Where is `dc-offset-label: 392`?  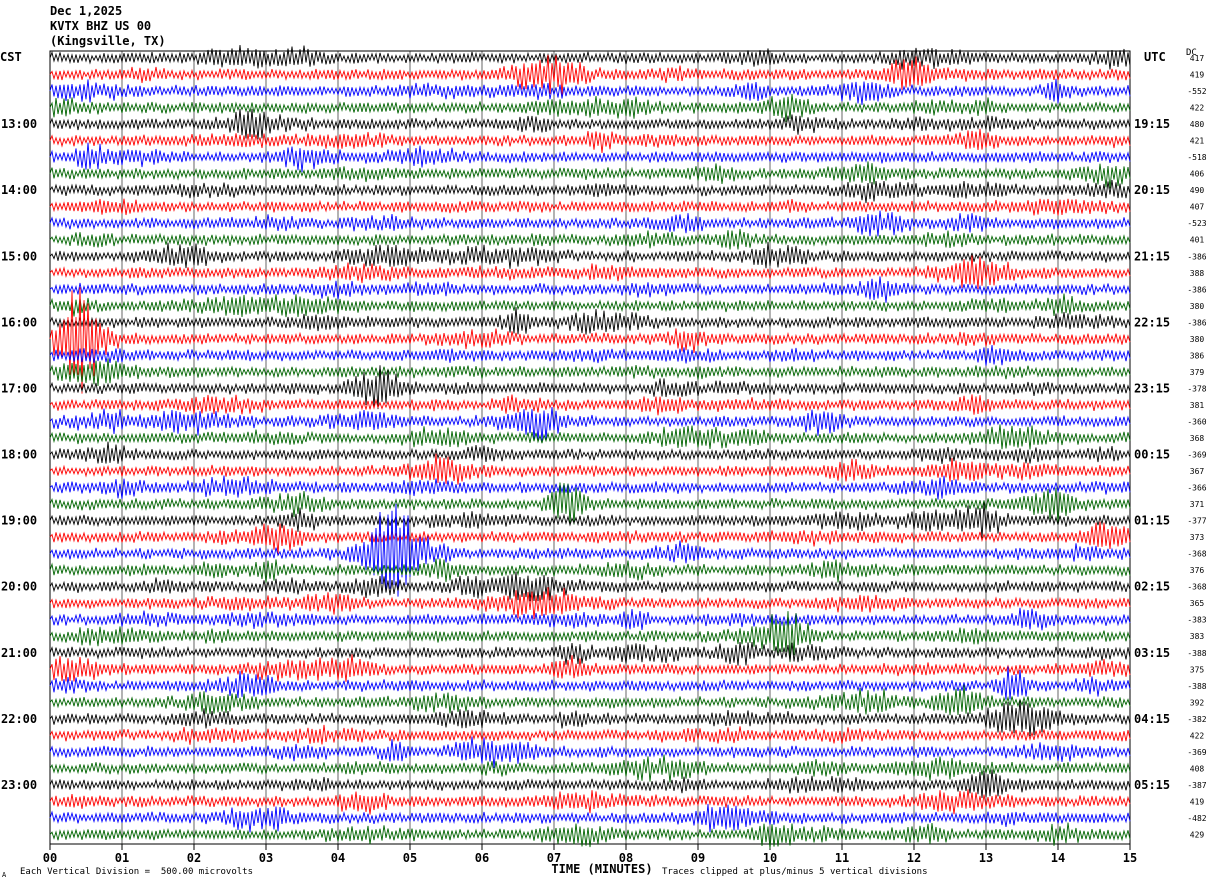
dc-offset-label: 392 is located at coordinates (1197, 702).